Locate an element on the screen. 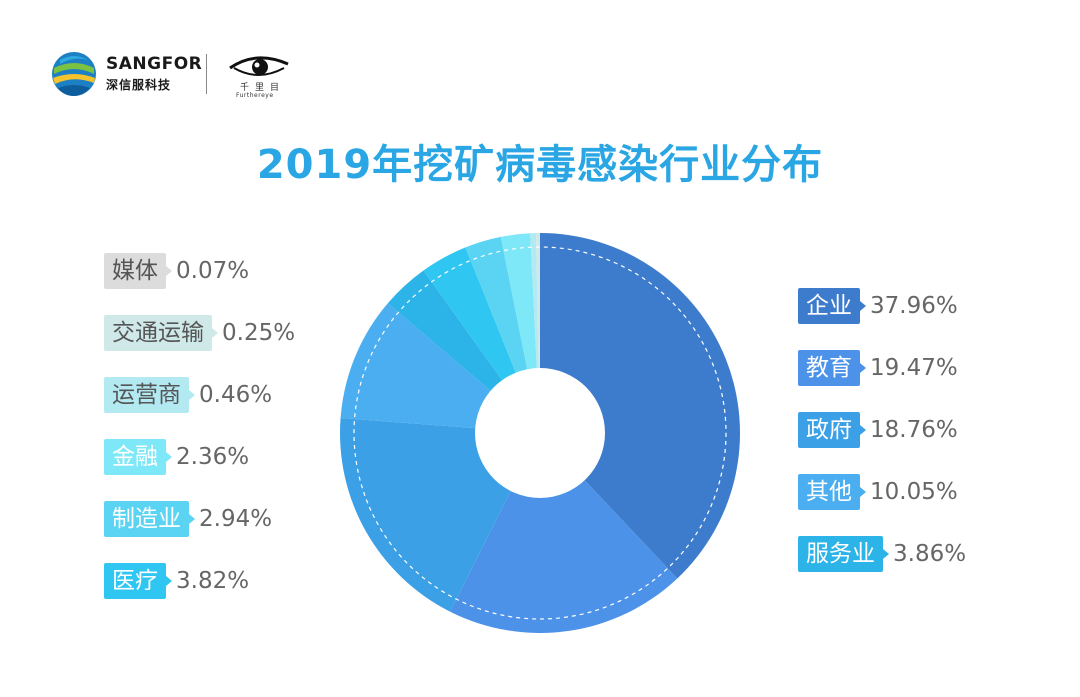  legend-value: 0.46% is located at coordinates (236, 395).